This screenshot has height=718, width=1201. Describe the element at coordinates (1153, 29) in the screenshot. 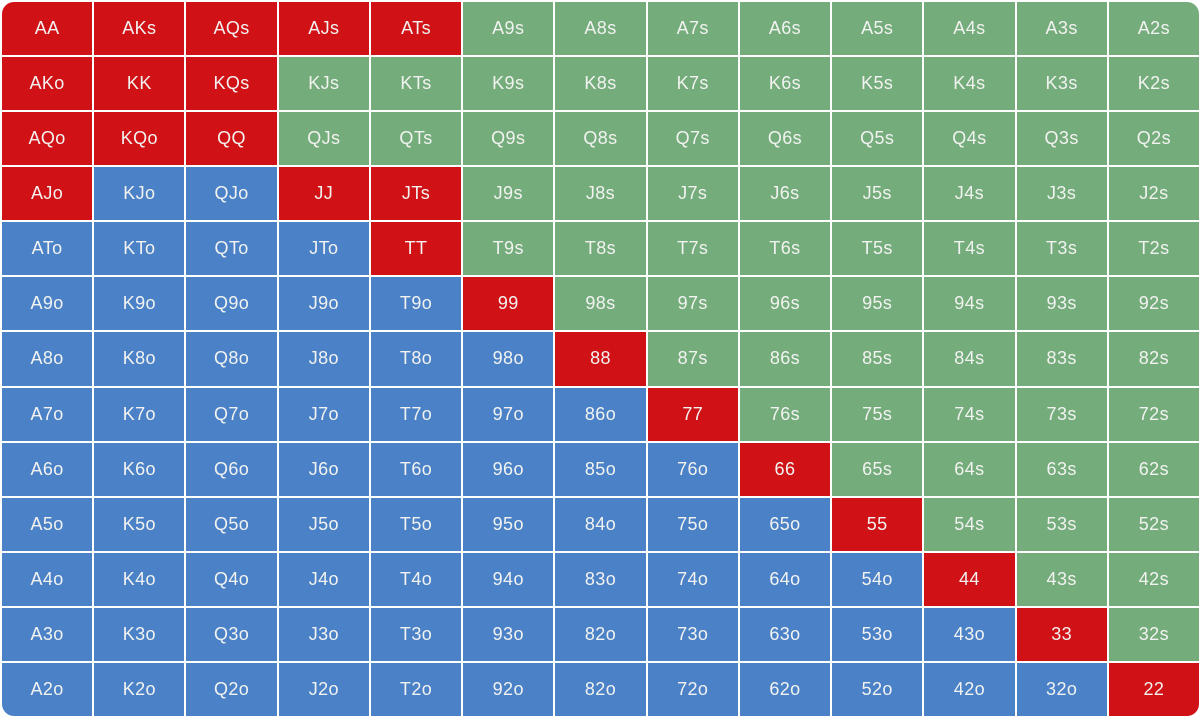

I see `hand-cell-A2s: A2s` at that location.